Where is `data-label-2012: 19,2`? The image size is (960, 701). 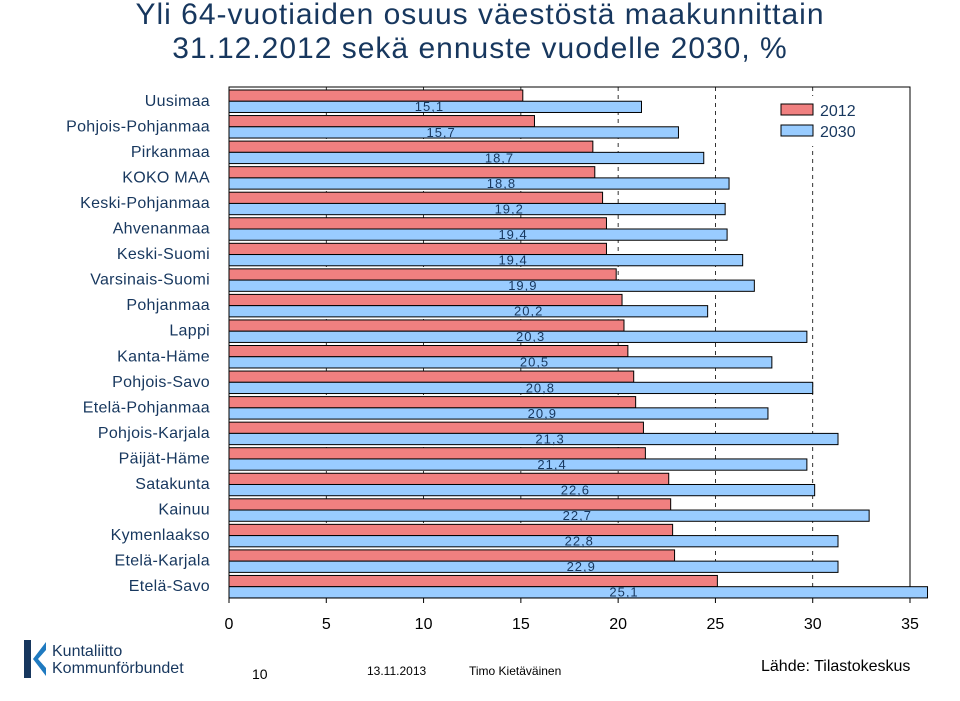 data-label-2012: 19,2 is located at coordinates (509, 208).